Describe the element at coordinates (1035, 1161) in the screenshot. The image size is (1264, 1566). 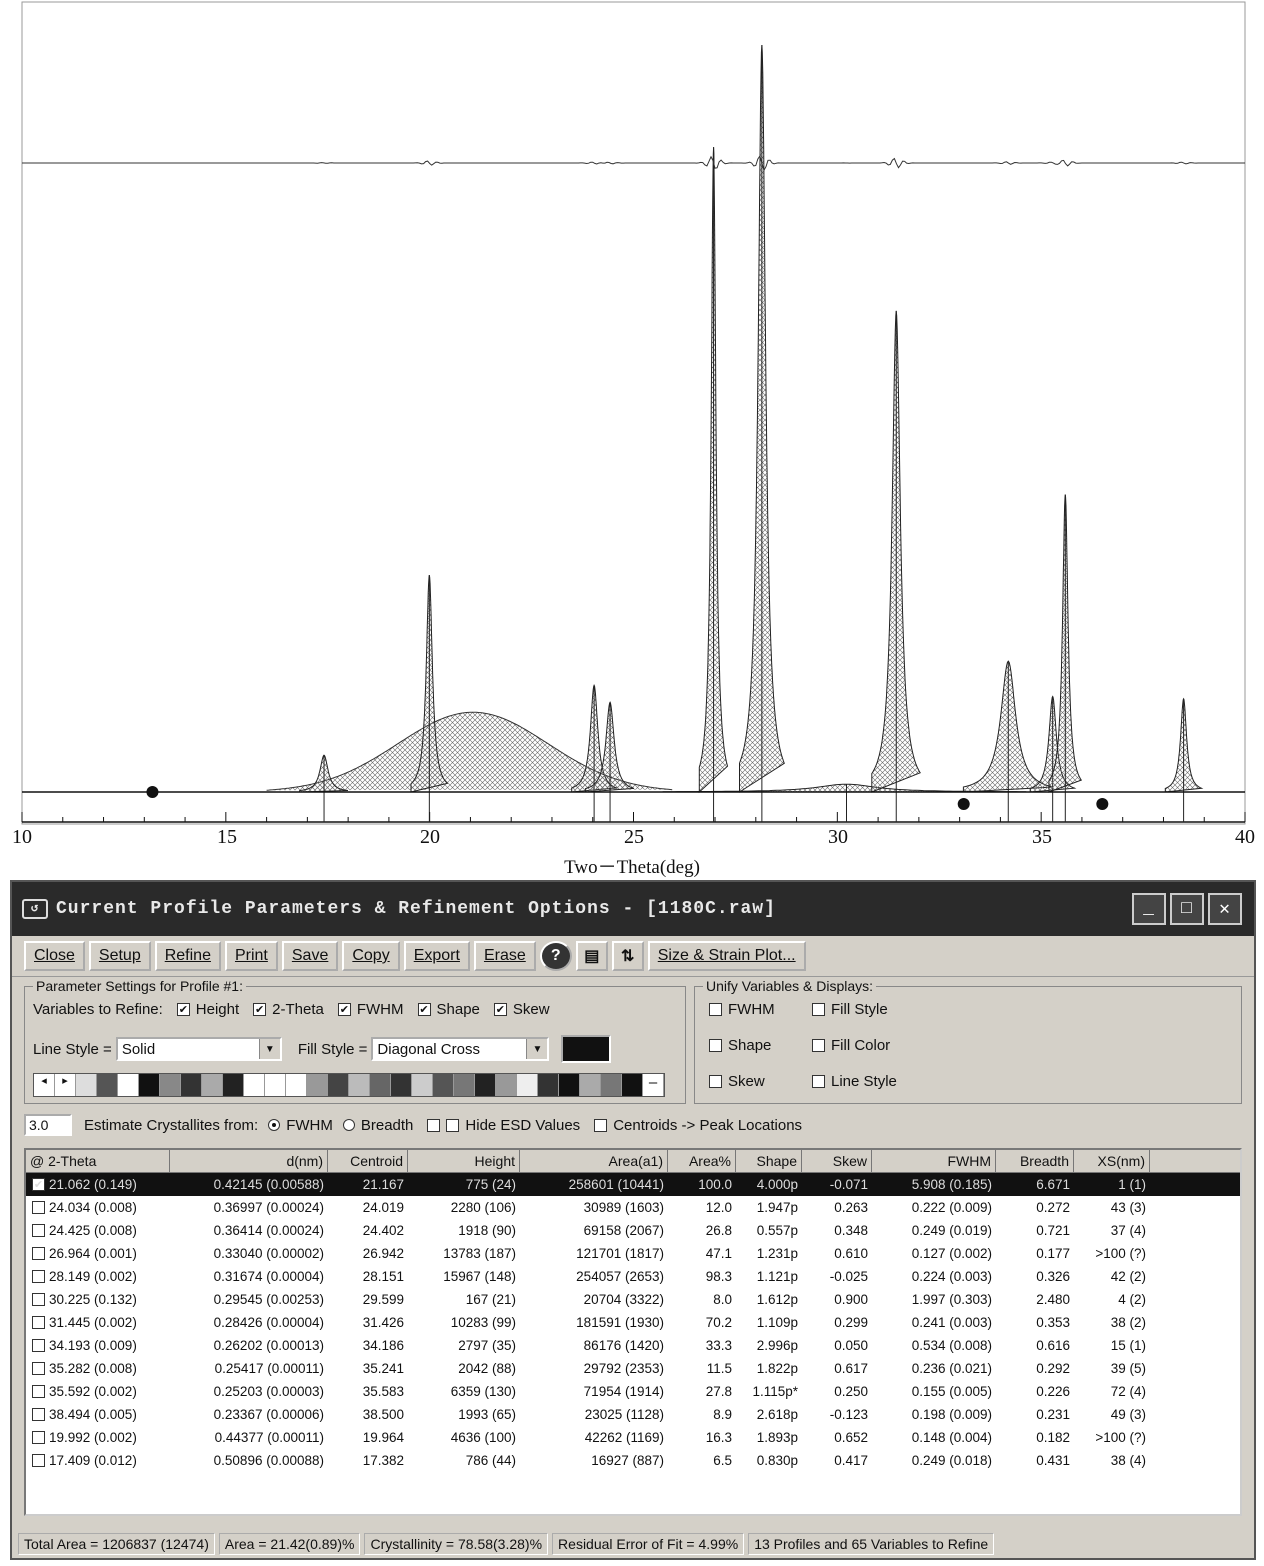
I see `header-breadth: Breadth` at that location.